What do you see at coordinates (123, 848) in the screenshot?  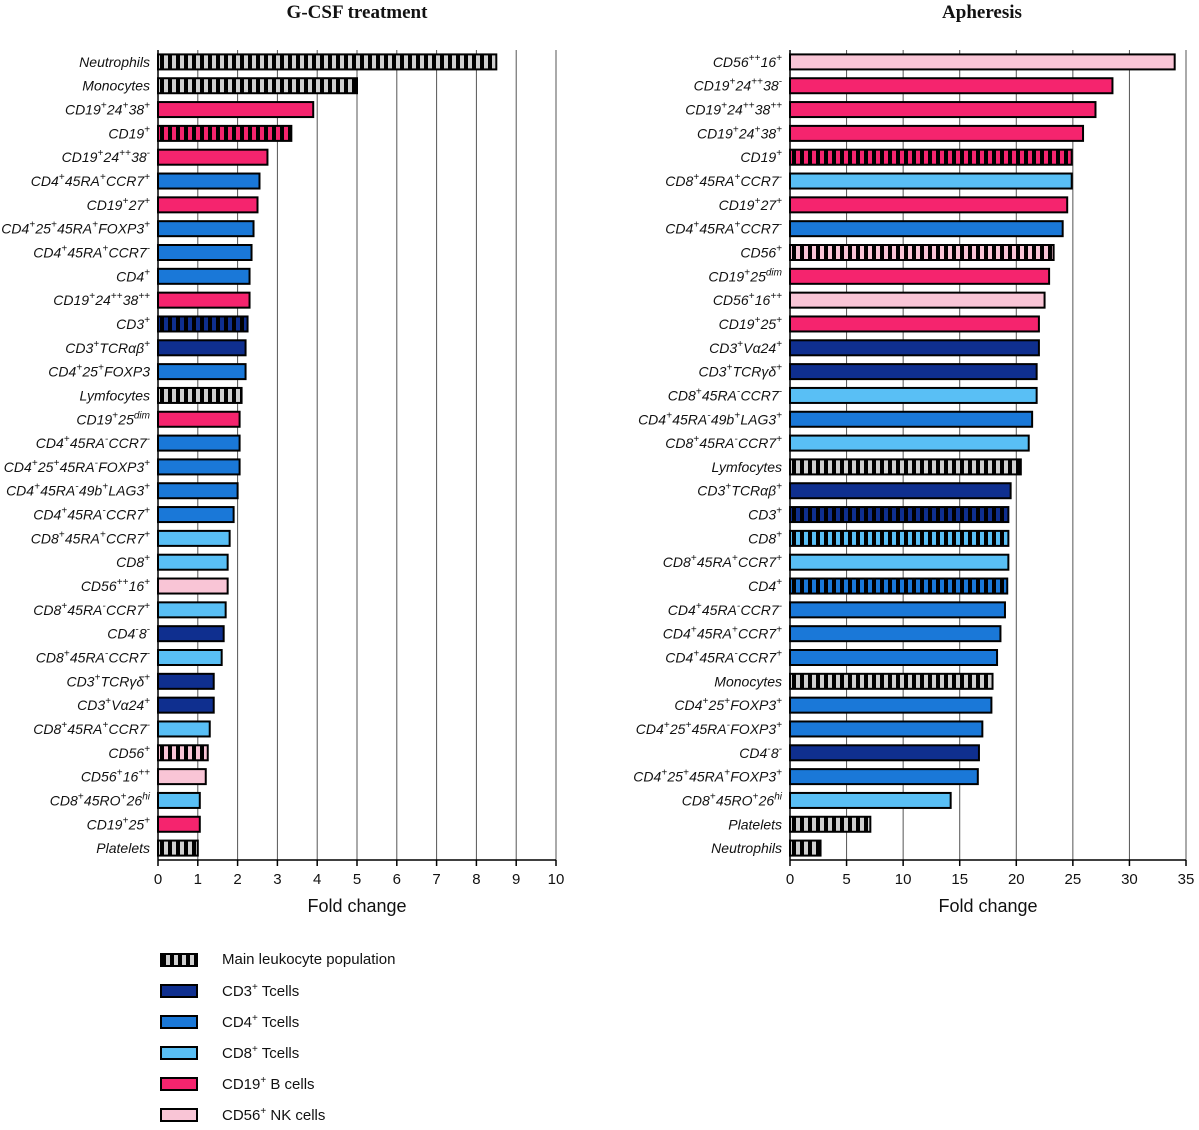 I see `bar-label: Platelets` at bounding box center [123, 848].